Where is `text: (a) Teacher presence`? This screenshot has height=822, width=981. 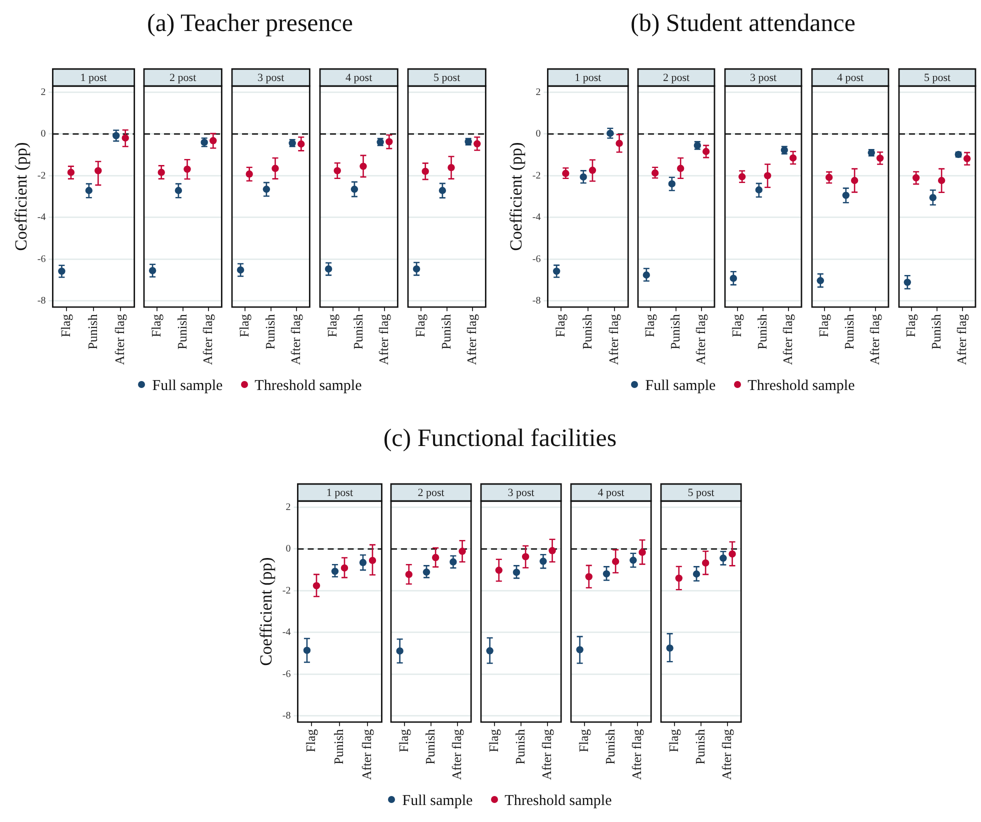 text: (a) Teacher presence is located at coordinates (250, 24).